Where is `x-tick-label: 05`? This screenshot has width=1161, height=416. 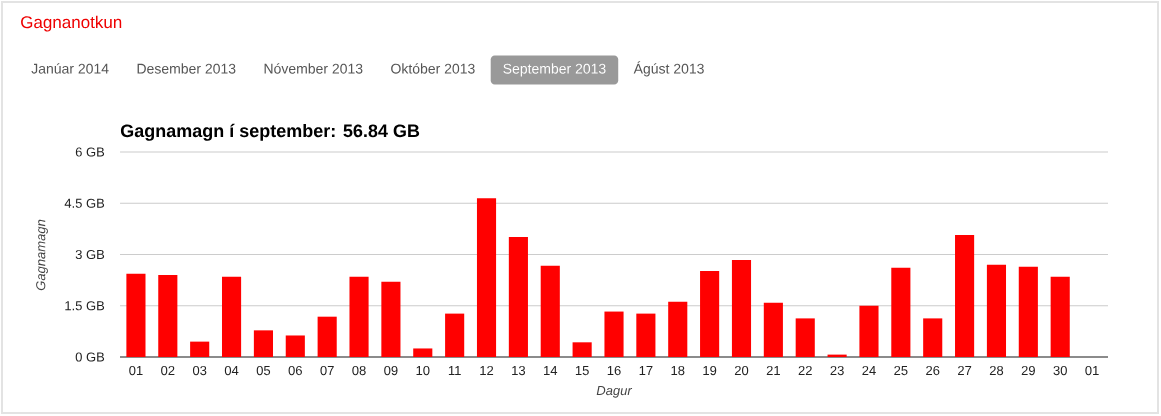
x-tick-label: 05 is located at coordinates (263, 370).